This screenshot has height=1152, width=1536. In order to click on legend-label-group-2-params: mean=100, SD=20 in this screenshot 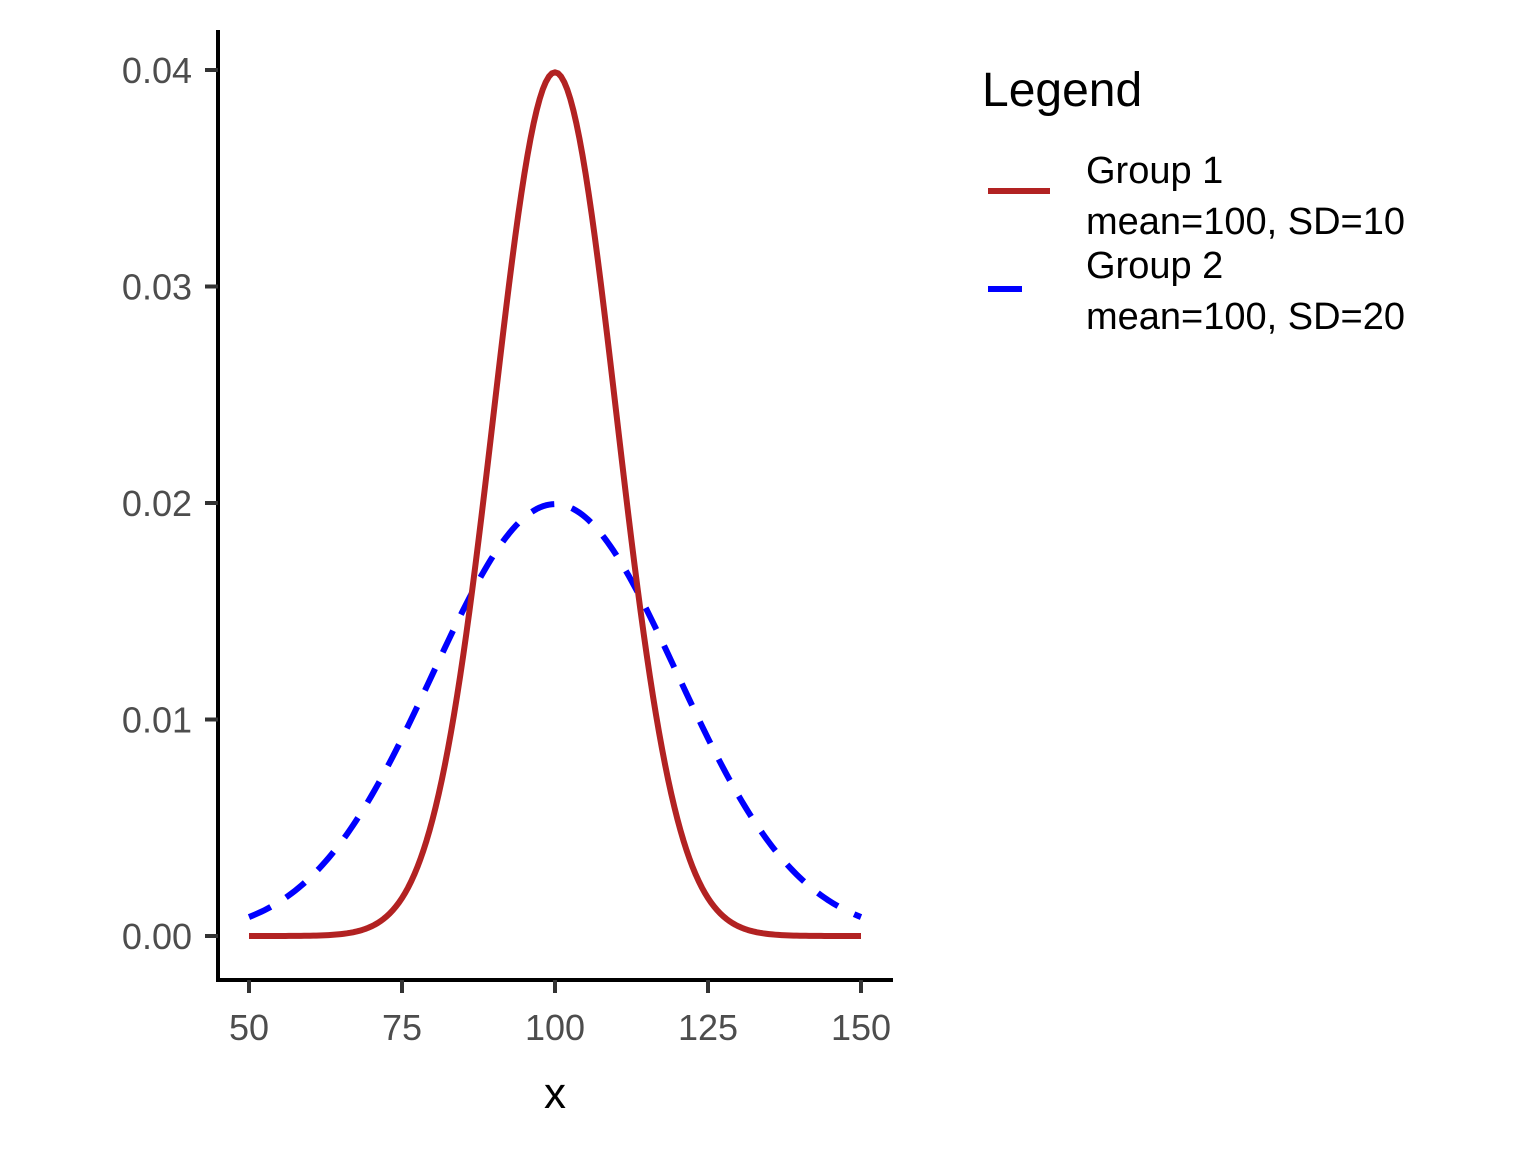, I will do `click(1245, 317)`.